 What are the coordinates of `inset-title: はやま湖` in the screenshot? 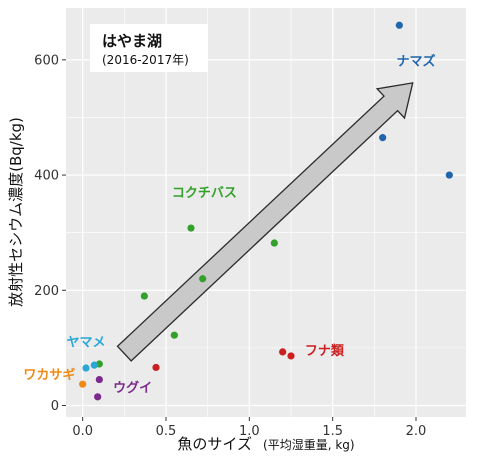 It's located at (132, 41).